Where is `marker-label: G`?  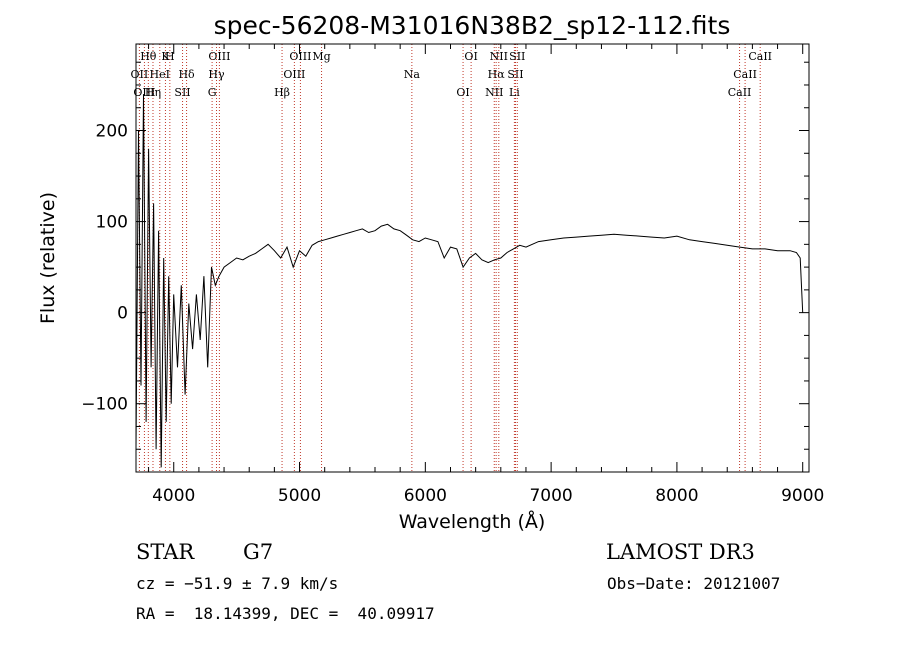
marker-label: G is located at coordinates (212, 92).